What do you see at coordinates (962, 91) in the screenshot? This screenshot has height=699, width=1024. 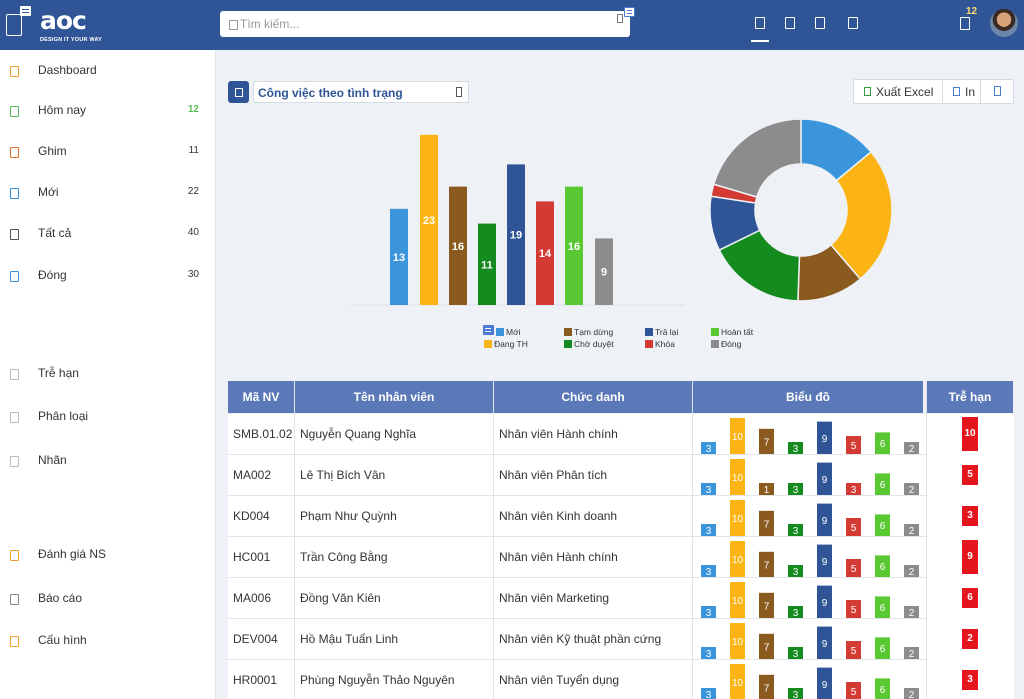 I see `print-button: In` at bounding box center [962, 91].